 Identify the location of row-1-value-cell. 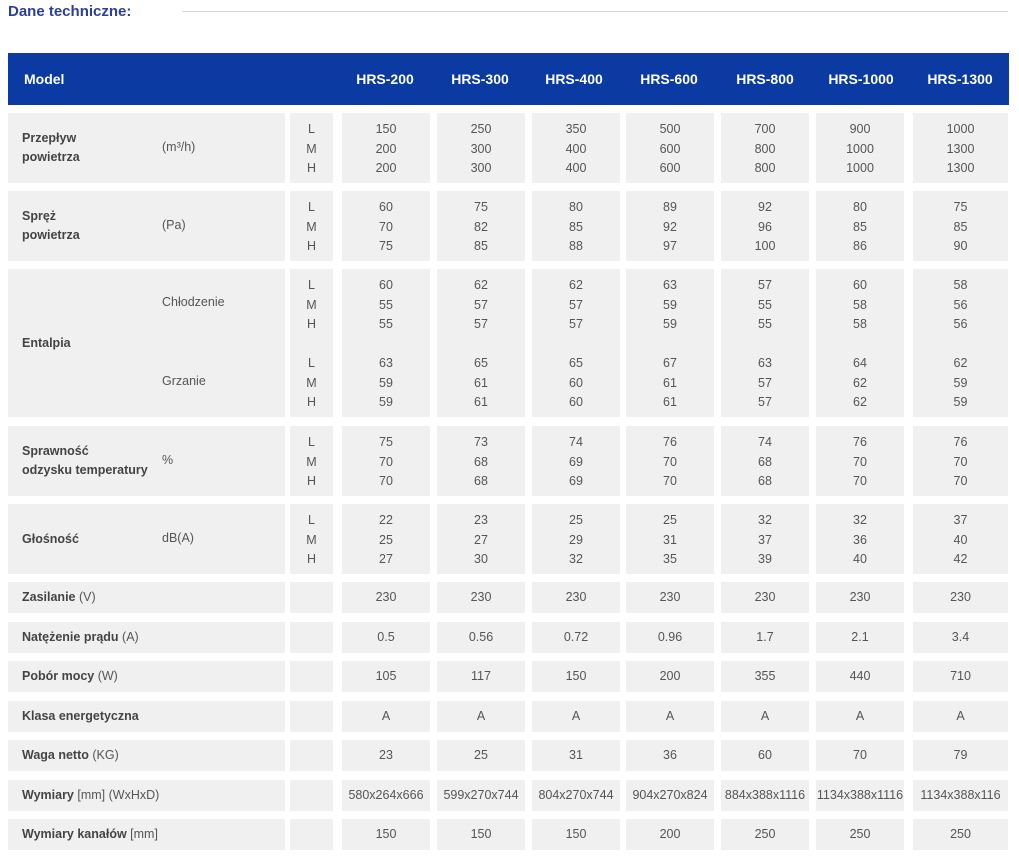
(576, 148).